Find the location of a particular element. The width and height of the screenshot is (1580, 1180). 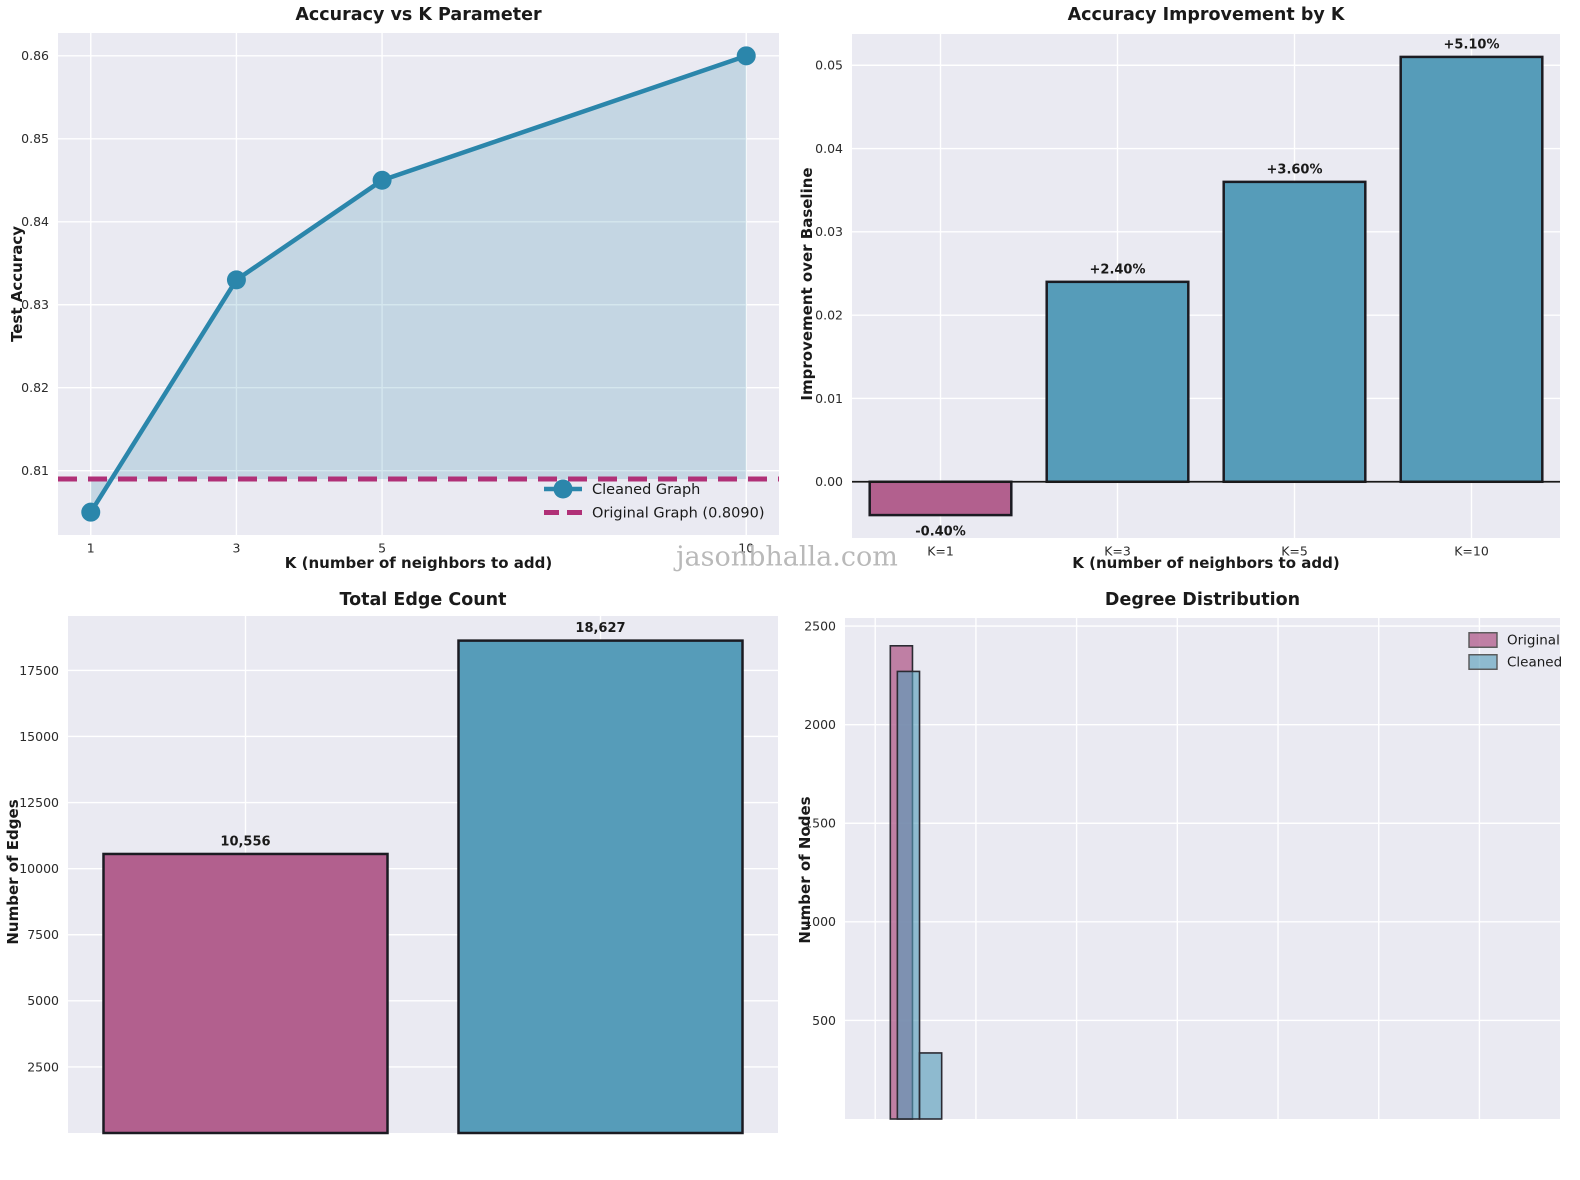

ytick-label: 0.03 is located at coordinates (829, 231).